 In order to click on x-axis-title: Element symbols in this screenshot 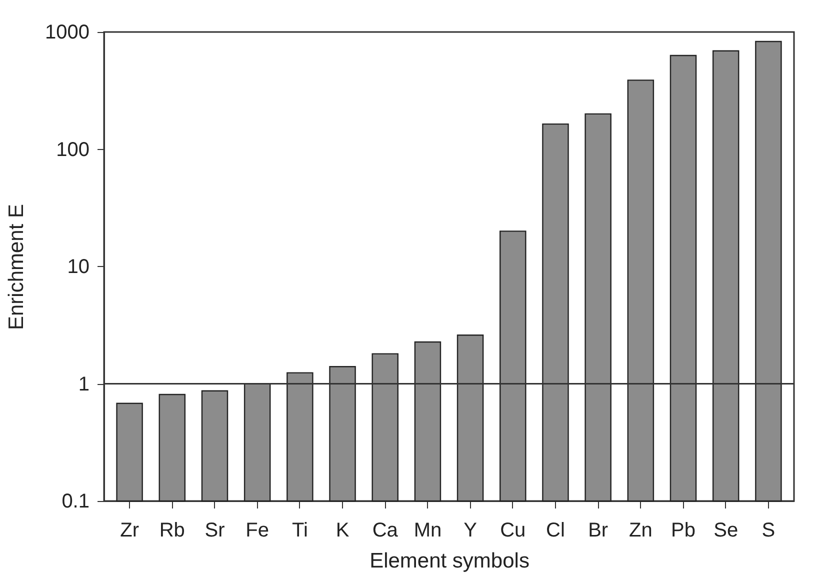, I will do `click(450, 561)`.